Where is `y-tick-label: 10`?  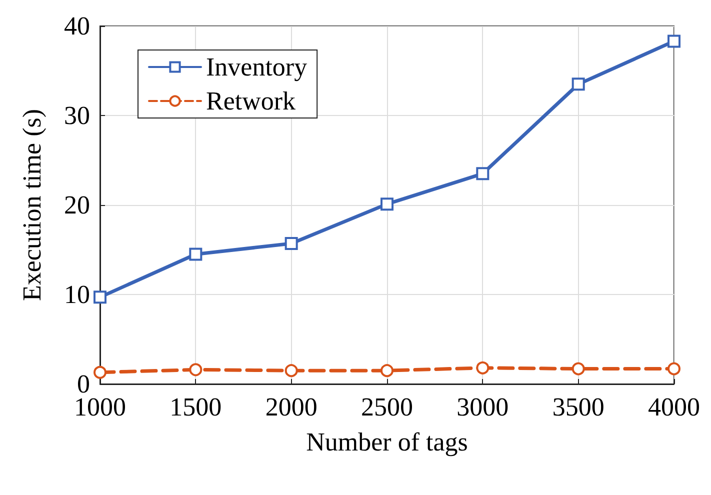 y-tick-label: 10 is located at coordinates (77, 294).